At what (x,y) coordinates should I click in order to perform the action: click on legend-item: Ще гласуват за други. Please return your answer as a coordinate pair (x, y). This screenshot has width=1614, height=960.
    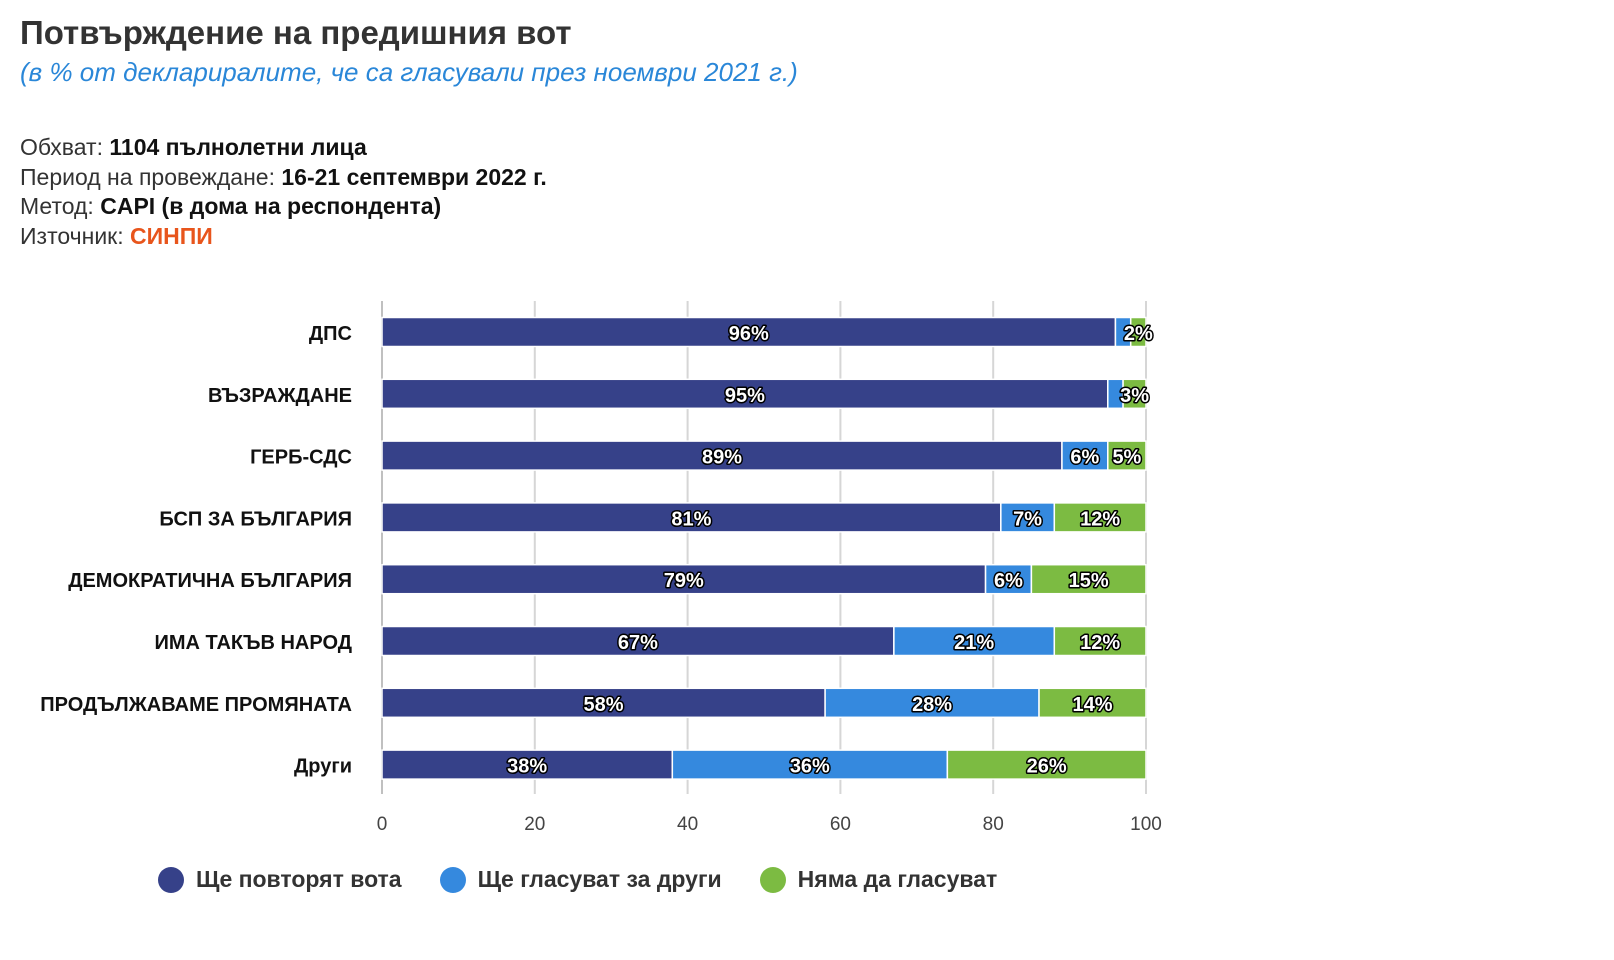
    Looking at the image, I should click on (580, 879).